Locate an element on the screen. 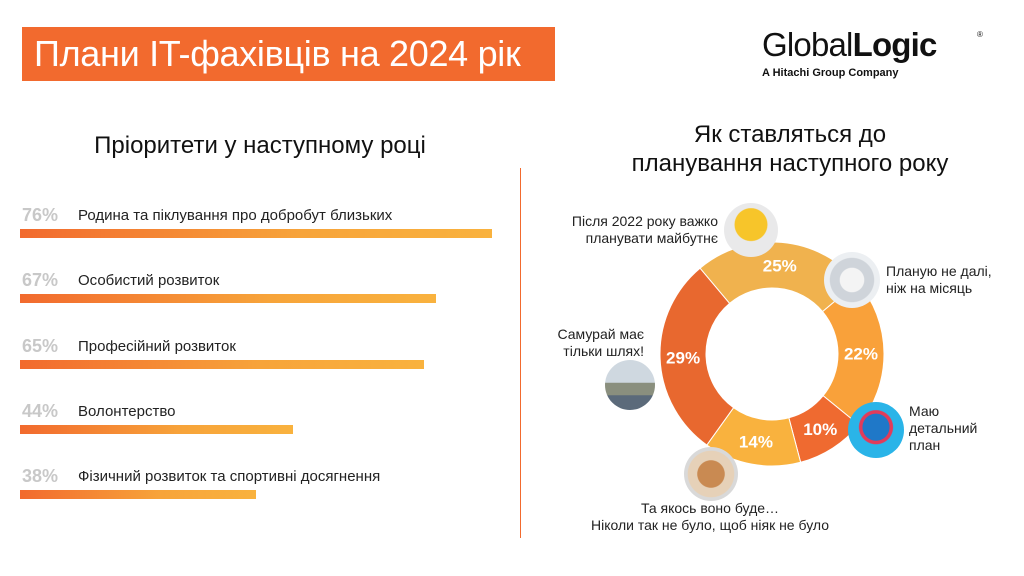 This screenshot has width=1024, height=576. annotation-samurai-line1: Самурай має is located at coordinates (600, 334).